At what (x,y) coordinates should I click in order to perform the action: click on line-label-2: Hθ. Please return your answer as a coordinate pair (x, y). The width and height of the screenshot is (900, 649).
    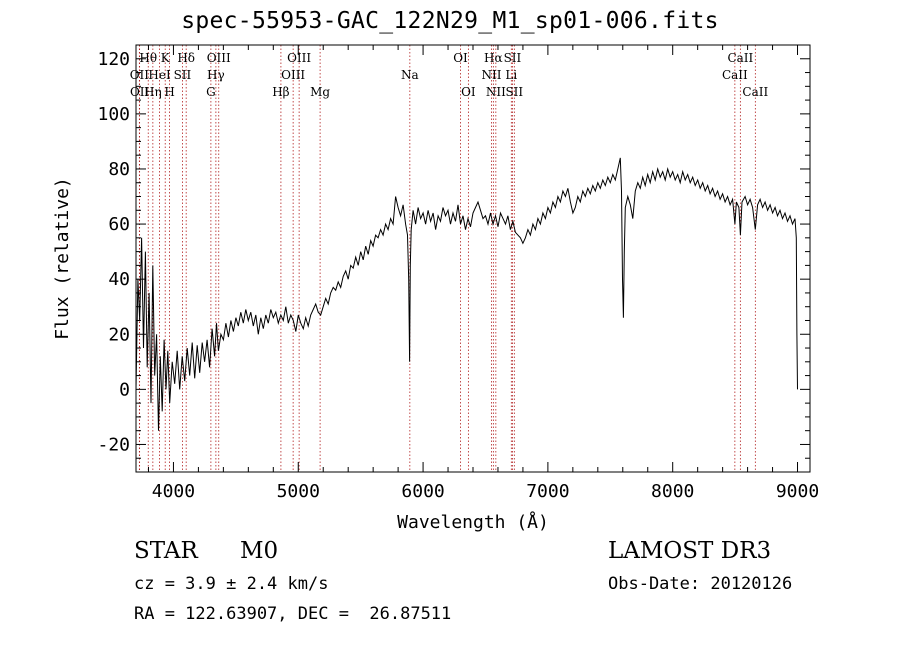
    Looking at the image, I should click on (148, 58).